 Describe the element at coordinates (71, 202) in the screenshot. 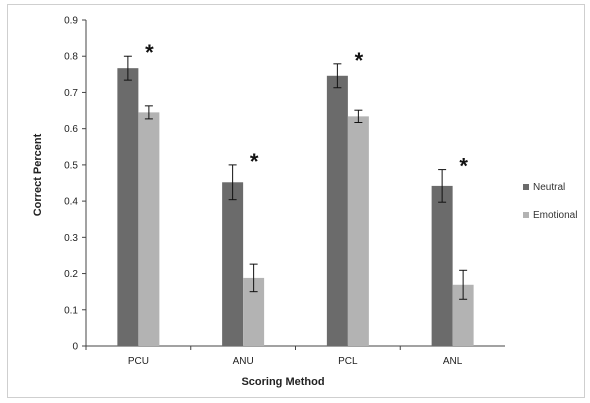

I see `y-tick-label: 0.4` at that location.